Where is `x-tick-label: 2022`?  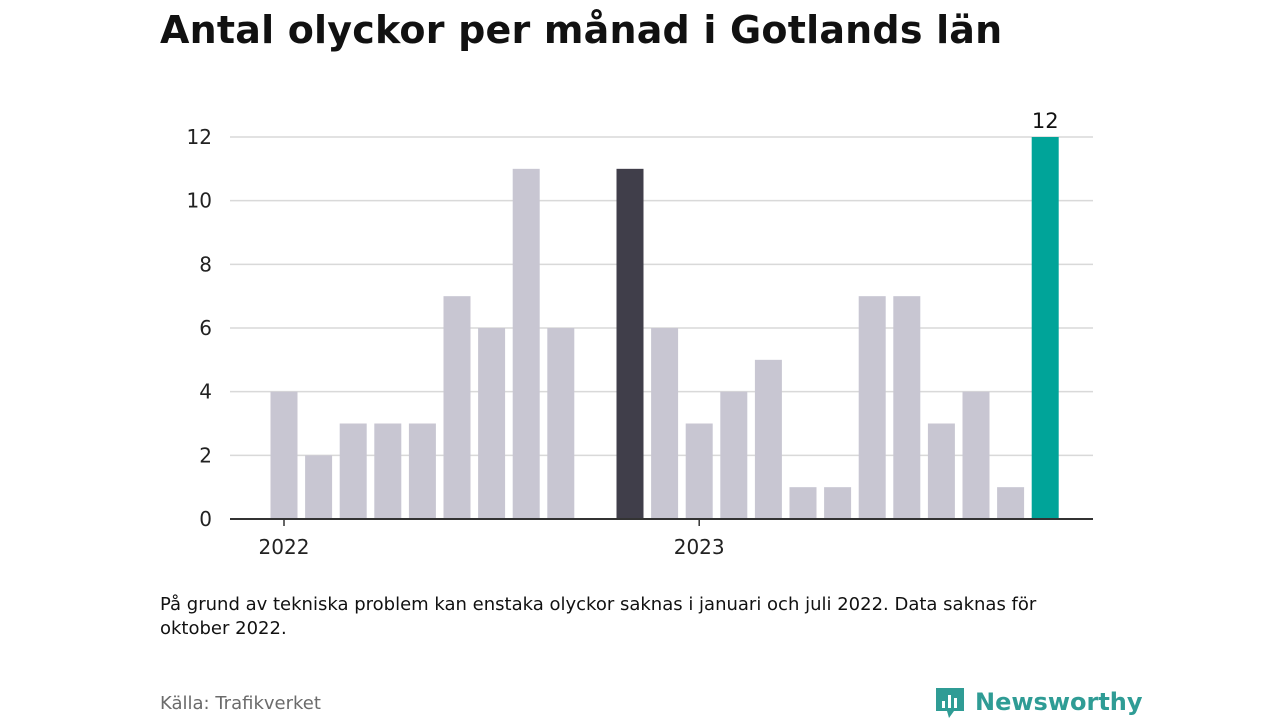
x-tick-label: 2022 is located at coordinates (284, 547).